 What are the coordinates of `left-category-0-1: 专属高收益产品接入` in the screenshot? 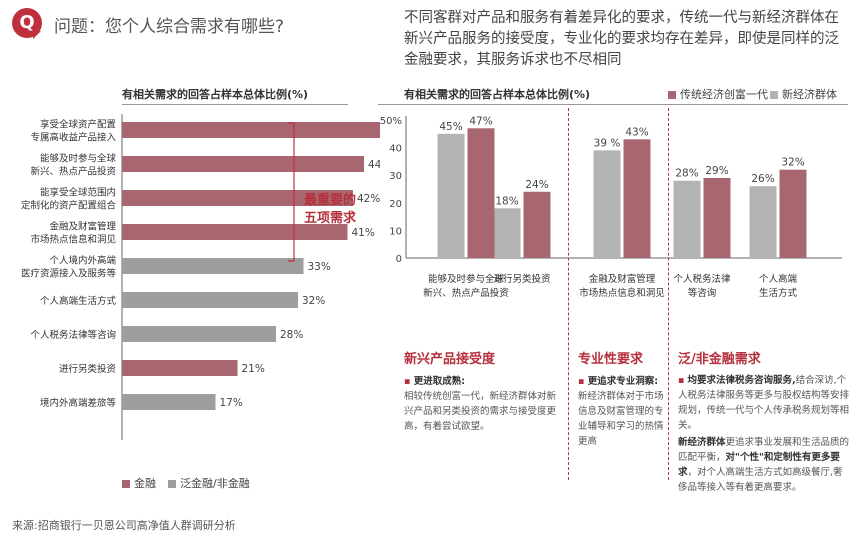 It's located at (73, 138).